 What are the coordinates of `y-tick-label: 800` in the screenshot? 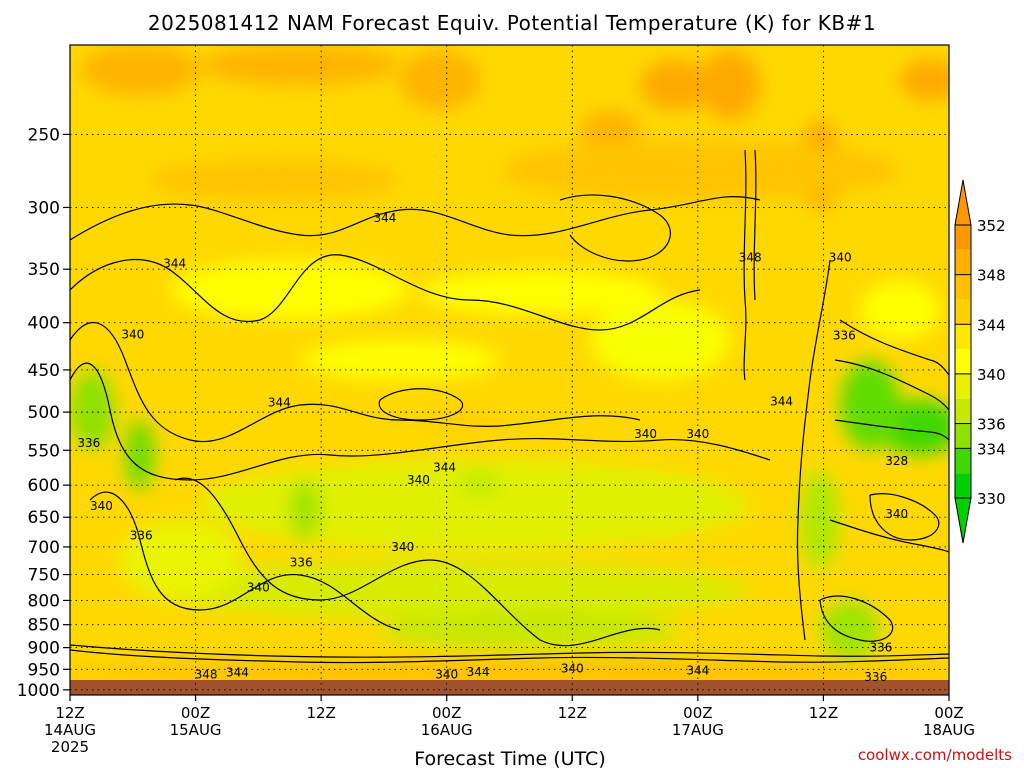 It's located at (44, 601).